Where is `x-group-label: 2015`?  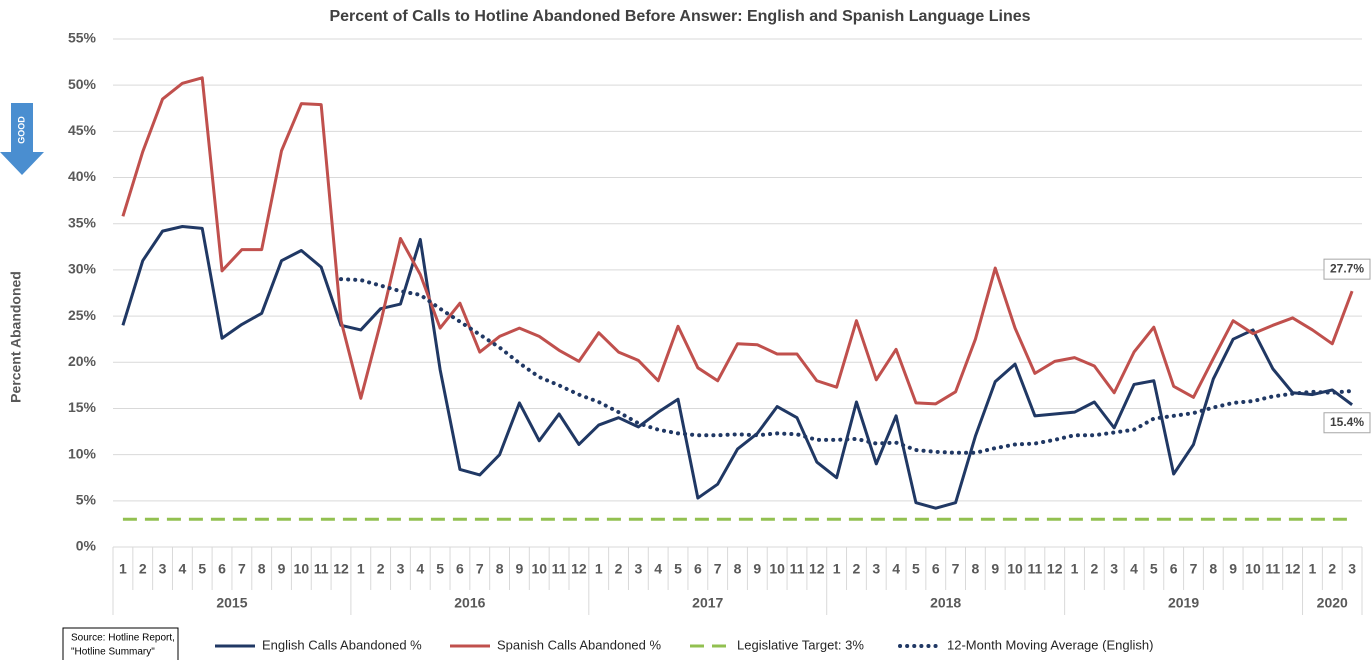
x-group-label: 2015 is located at coordinates (231, 603).